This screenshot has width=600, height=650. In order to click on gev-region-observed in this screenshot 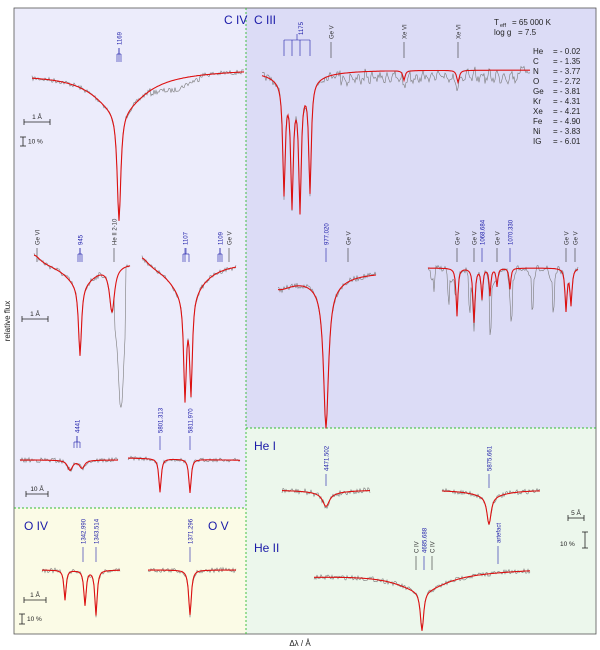, I will do `click(503, 300)`.